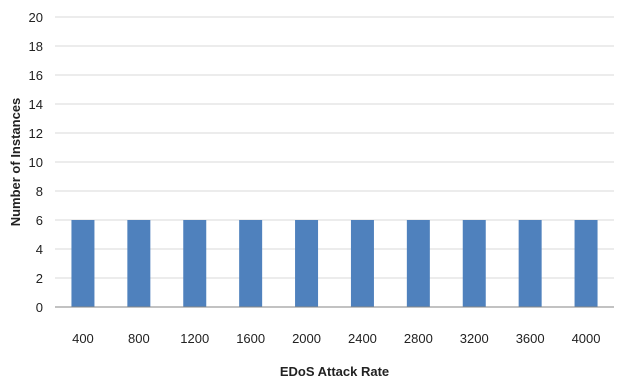 The width and height of the screenshot is (625, 391). What do you see at coordinates (36, 75) in the screenshot?
I see `y-tick-label: 16` at bounding box center [36, 75].